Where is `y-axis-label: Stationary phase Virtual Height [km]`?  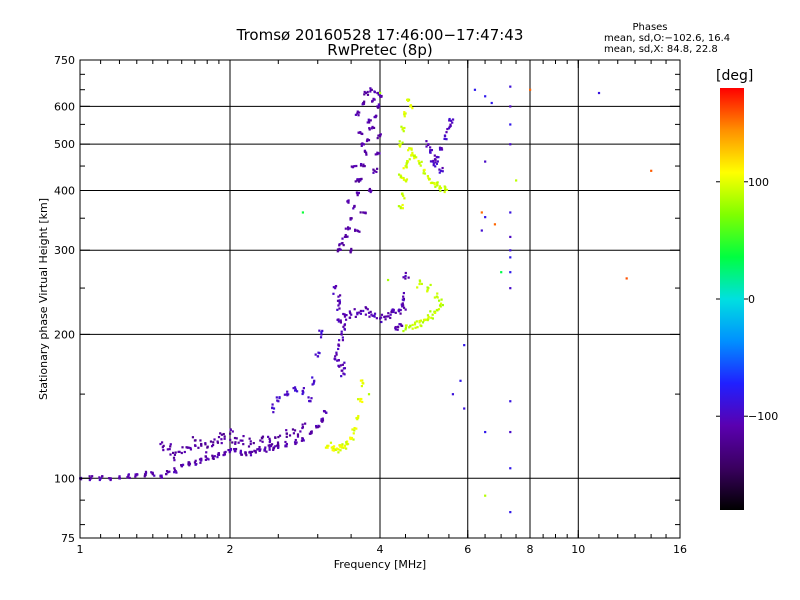
y-axis-label: Stationary phase Virtual Height [km] is located at coordinates (43, 299).